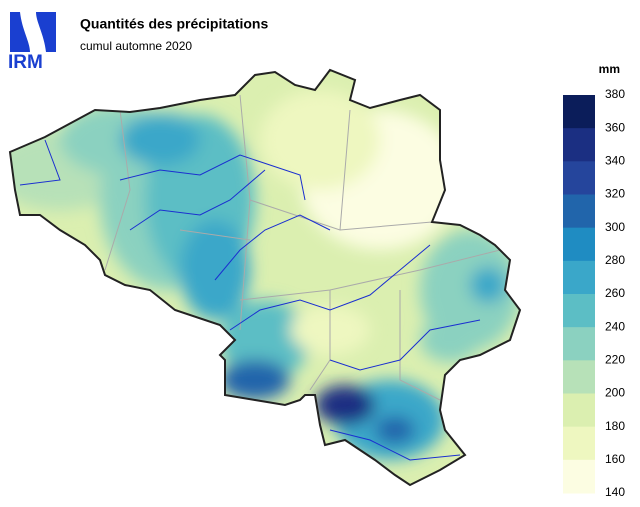 The width and height of the screenshot is (640, 507). I want to click on legend-tick-label: 280, so click(615, 260).